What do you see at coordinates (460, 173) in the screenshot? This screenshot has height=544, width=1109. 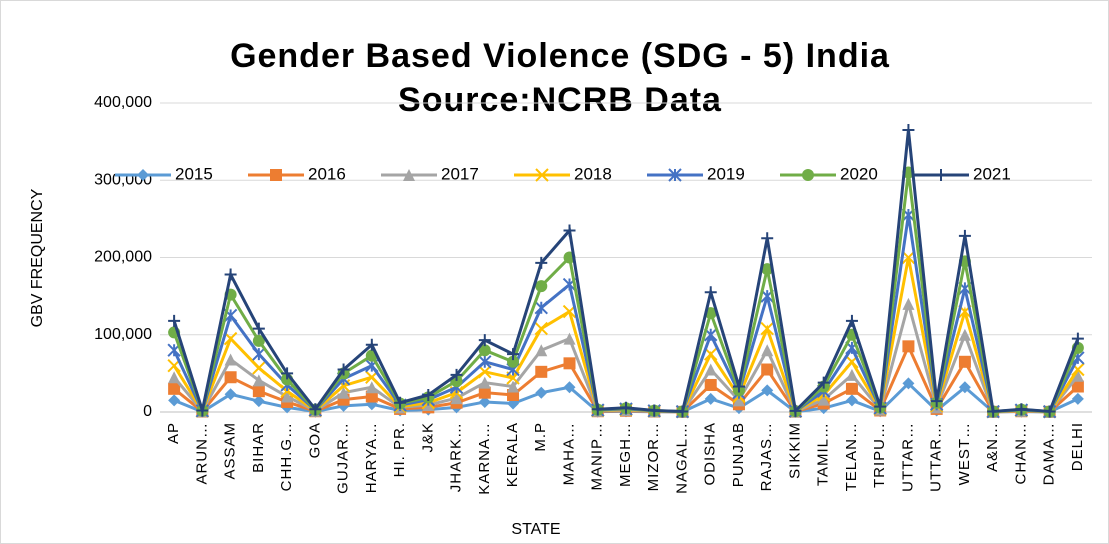 I see `legend-label: 2017` at bounding box center [460, 173].